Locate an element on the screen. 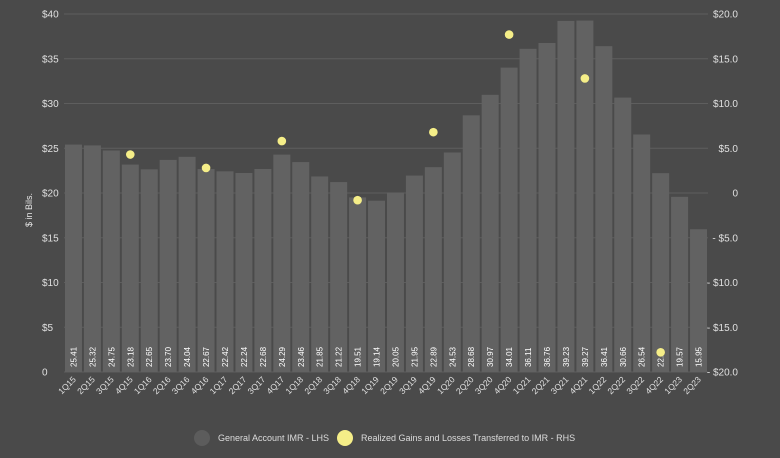  bar-value-label: 15.95 is located at coordinates (699, 356).